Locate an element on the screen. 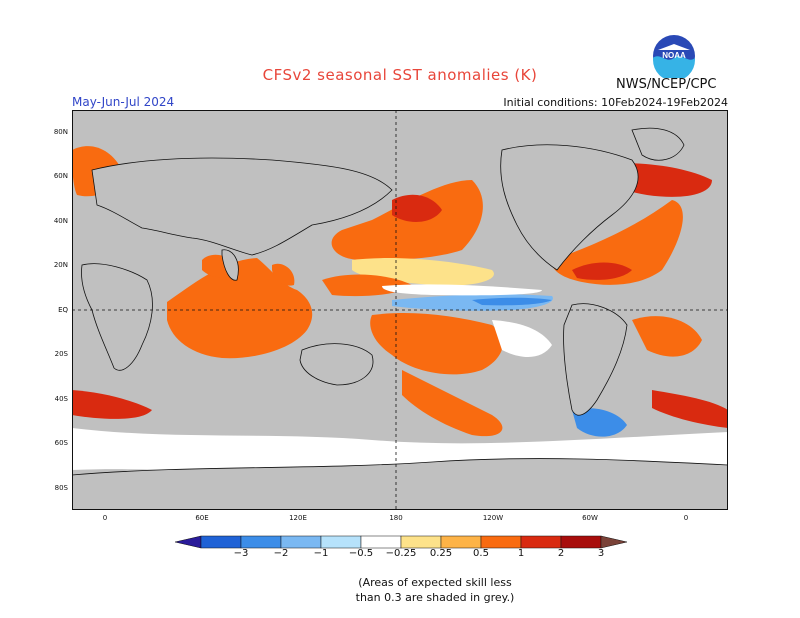 The width and height of the screenshot is (800, 618). lat-label-eq: EQ is located at coordinates (63, 310).